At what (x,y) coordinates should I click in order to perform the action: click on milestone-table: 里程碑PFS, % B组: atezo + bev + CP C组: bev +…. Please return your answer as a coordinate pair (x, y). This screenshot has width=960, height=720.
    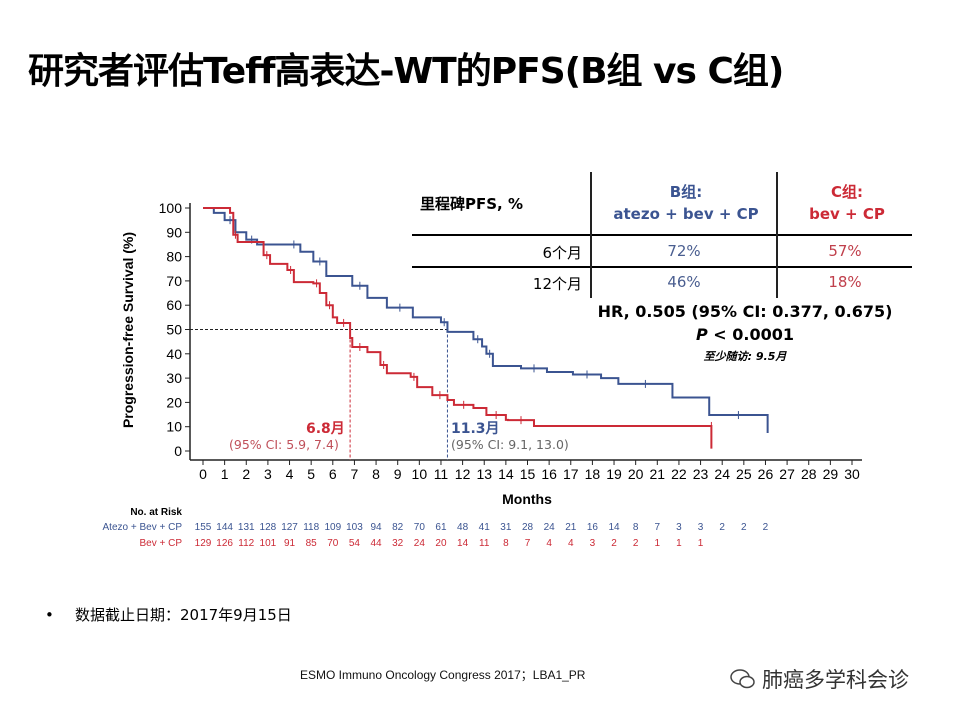
    Looking at the image, I should click on (662, 235).